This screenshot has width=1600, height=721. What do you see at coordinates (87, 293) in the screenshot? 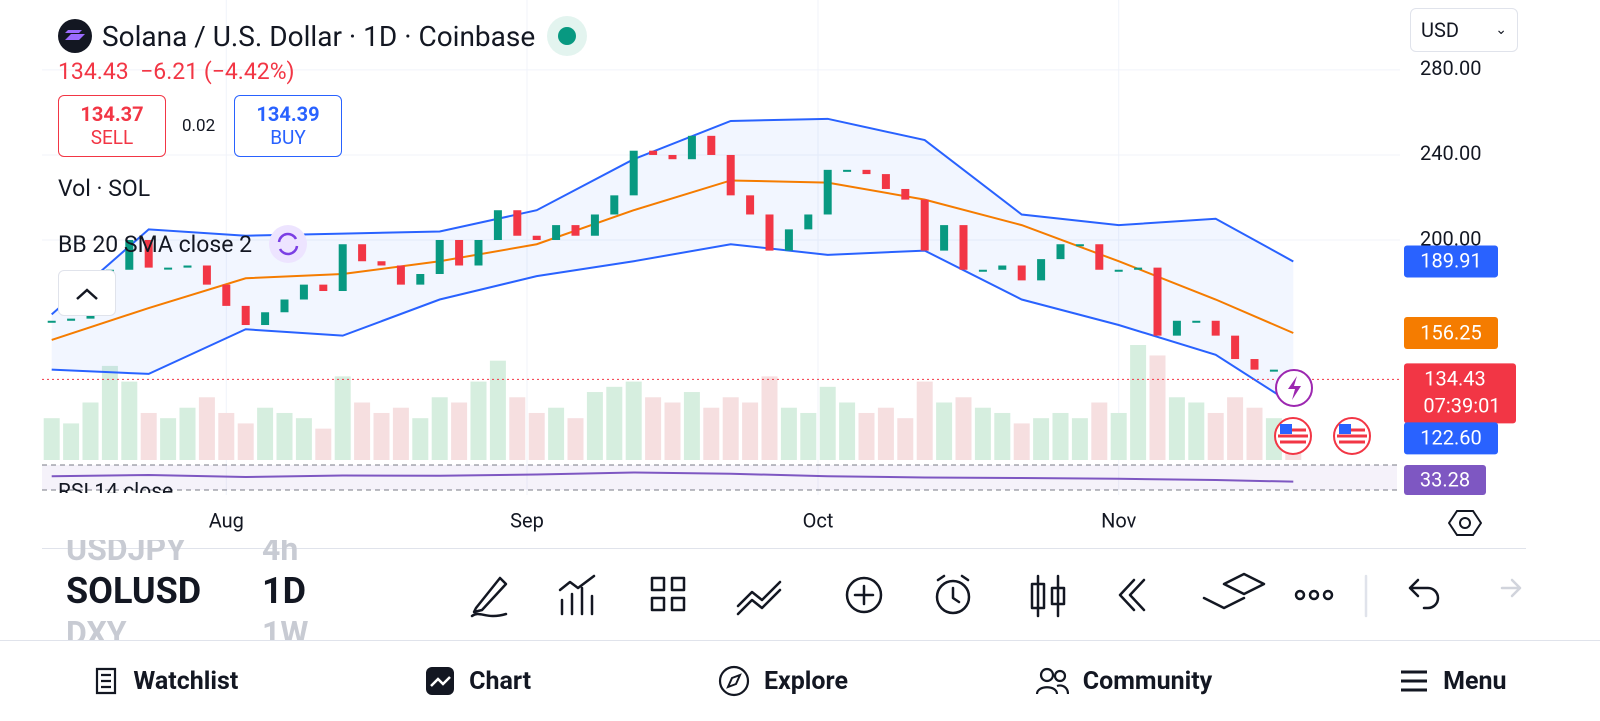
I see `collapse-button` at bounding box center [87, 293].